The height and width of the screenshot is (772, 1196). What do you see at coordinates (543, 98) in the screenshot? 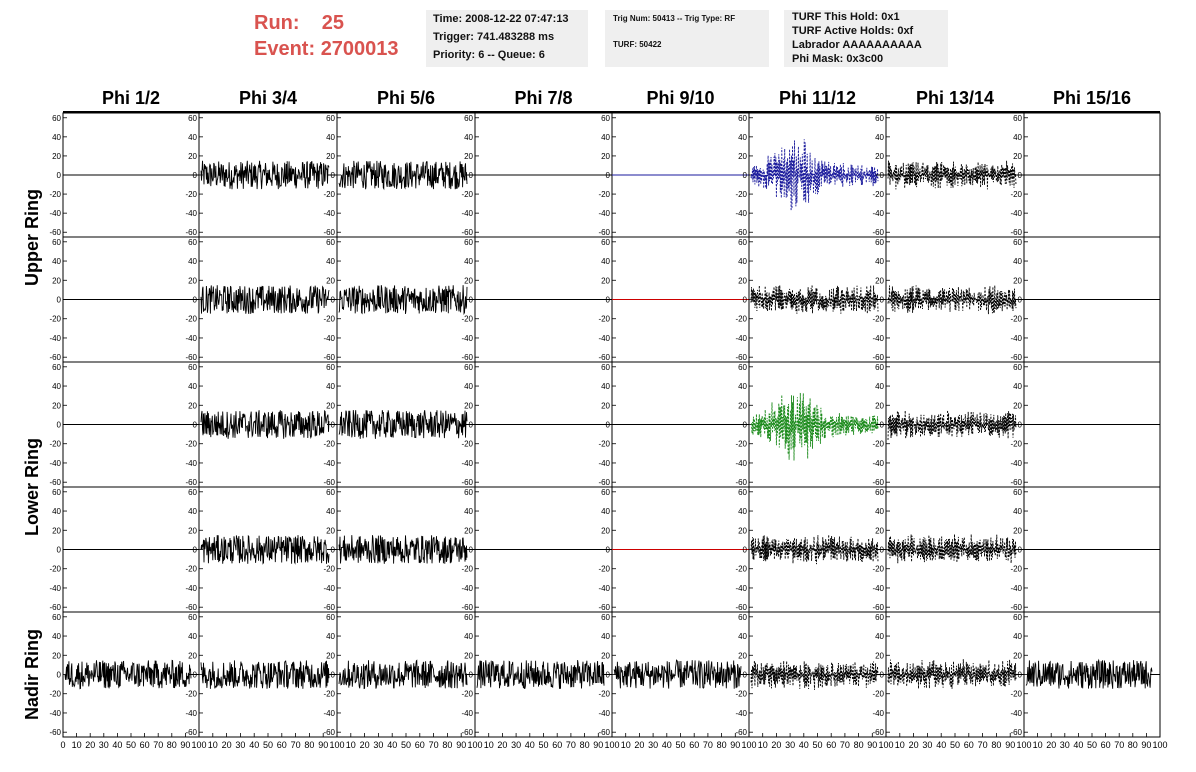
I see `column-header-4: Phi 7/8` at bounding box center [543, 98].